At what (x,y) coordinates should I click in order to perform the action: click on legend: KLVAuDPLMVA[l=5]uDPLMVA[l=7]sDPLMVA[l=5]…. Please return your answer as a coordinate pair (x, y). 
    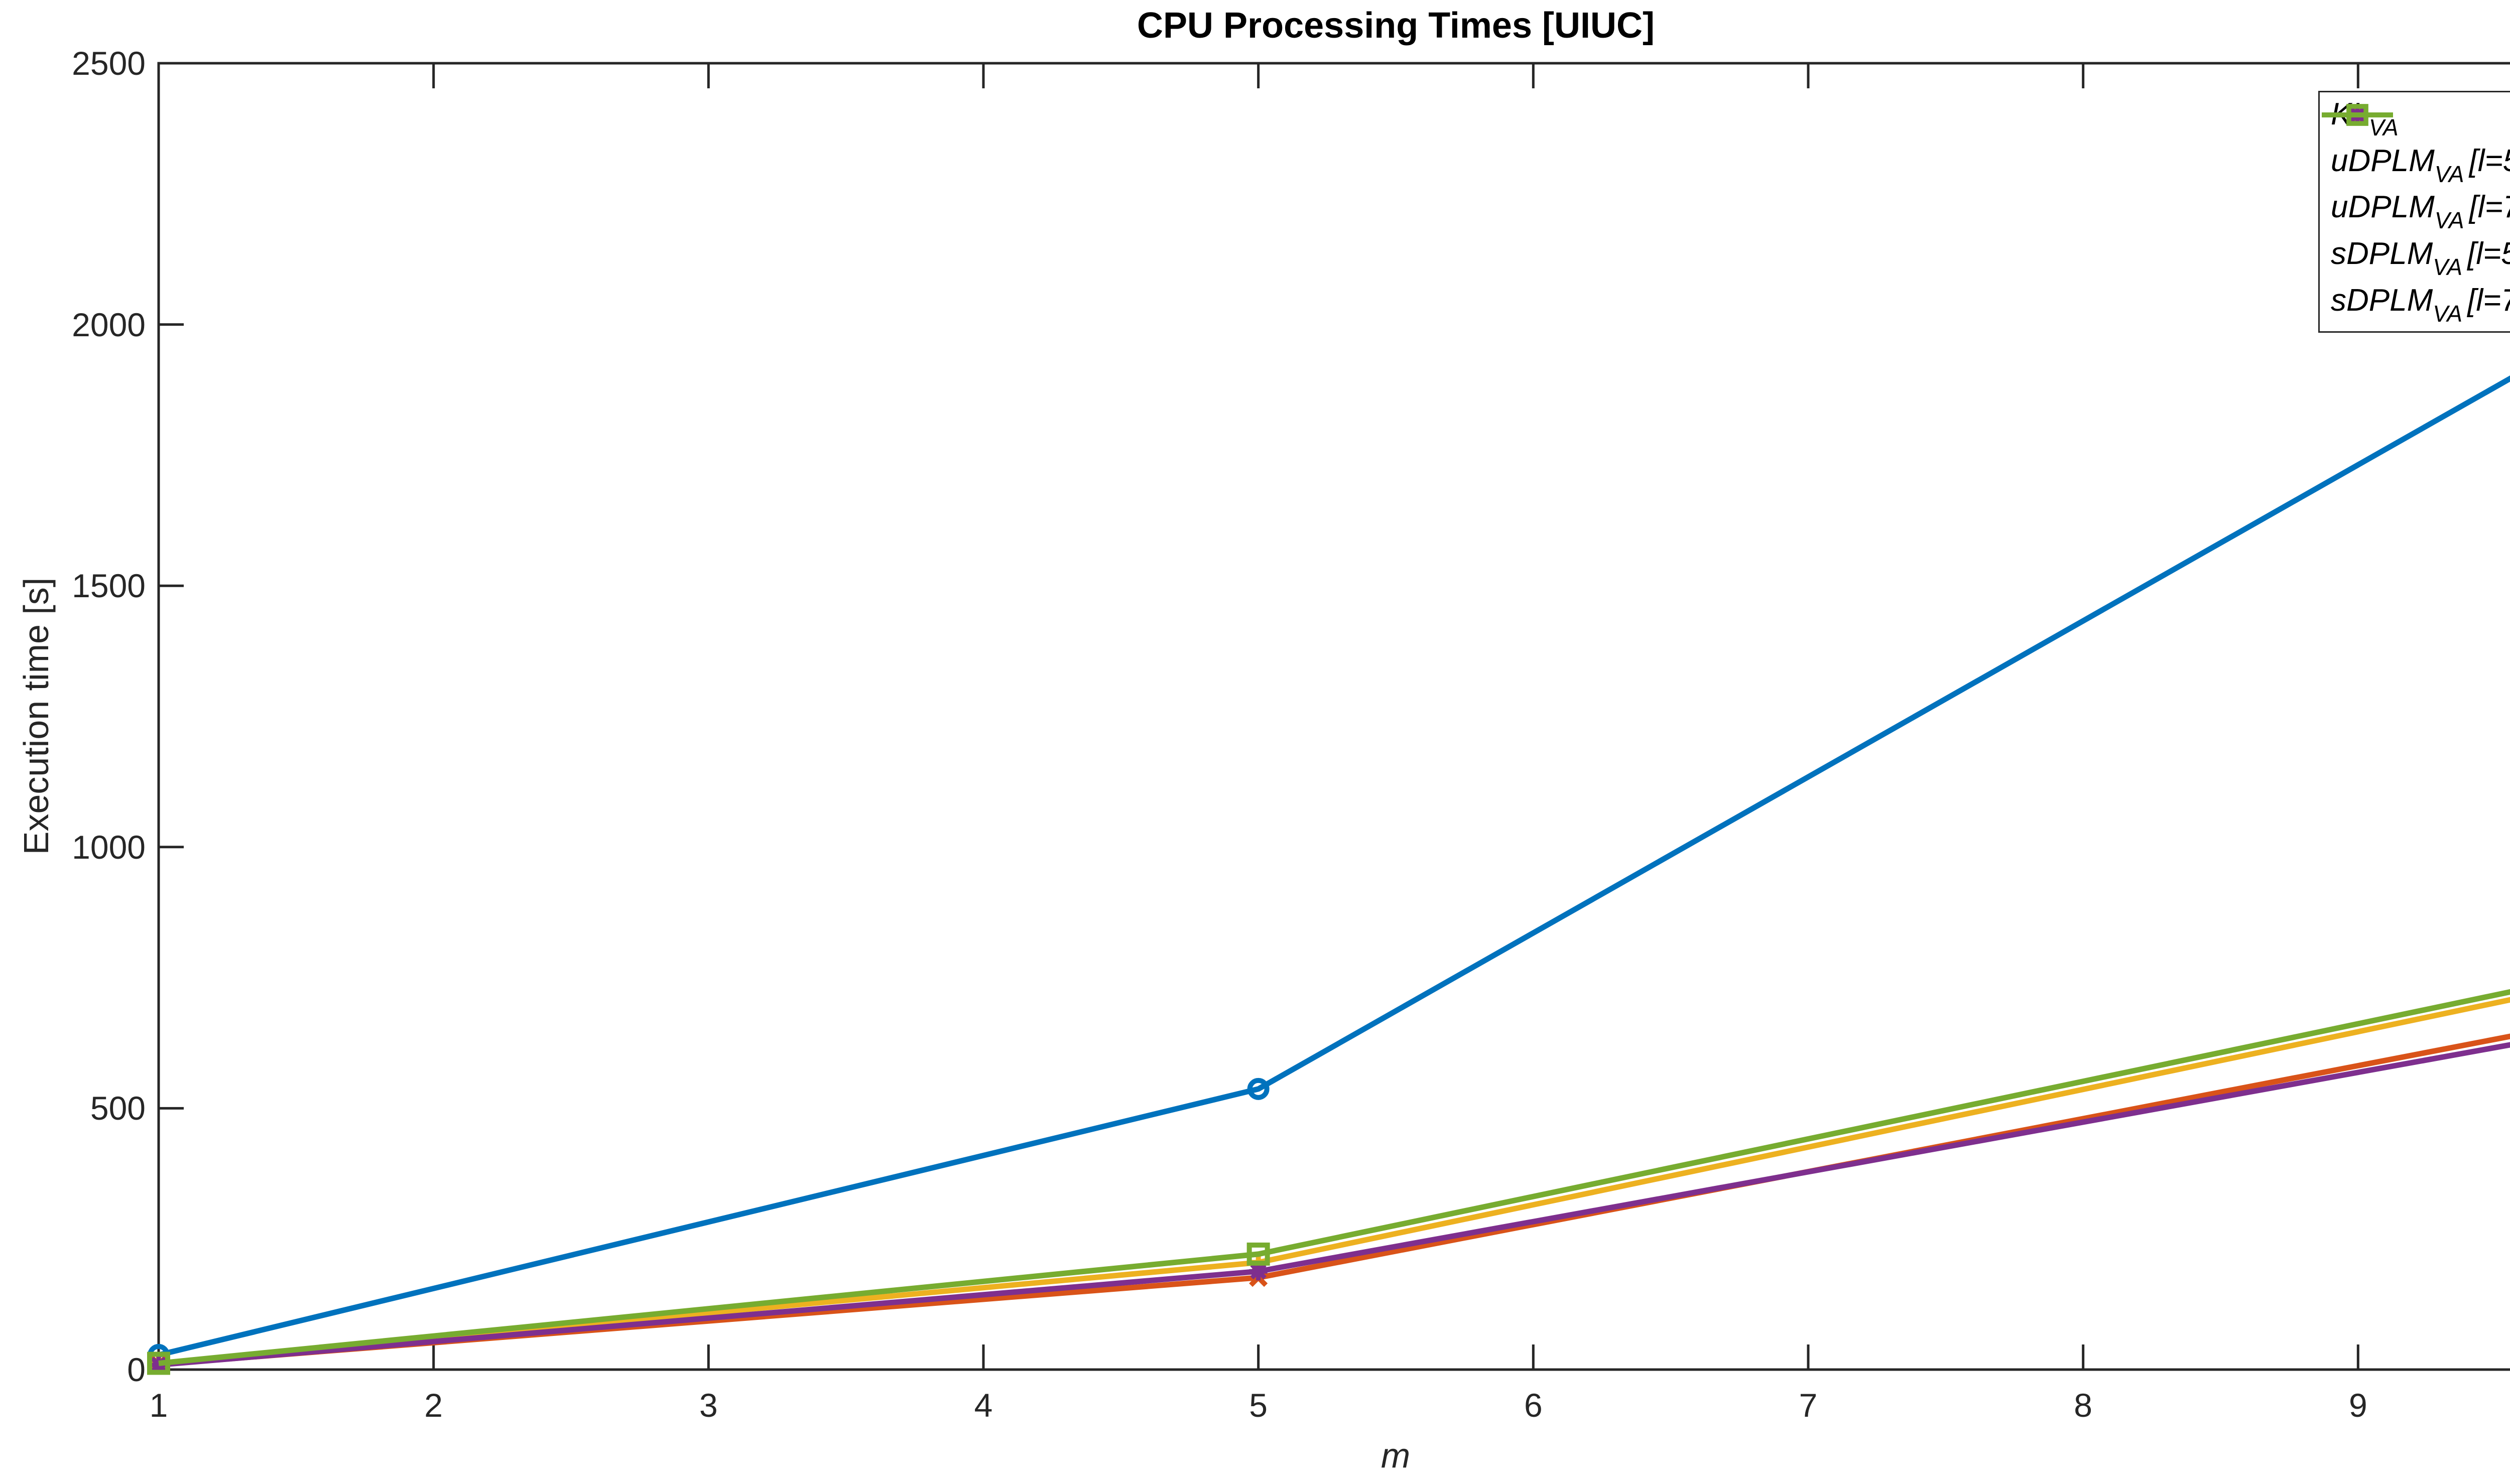
    Looking at the image, I should click on (2414, 212).